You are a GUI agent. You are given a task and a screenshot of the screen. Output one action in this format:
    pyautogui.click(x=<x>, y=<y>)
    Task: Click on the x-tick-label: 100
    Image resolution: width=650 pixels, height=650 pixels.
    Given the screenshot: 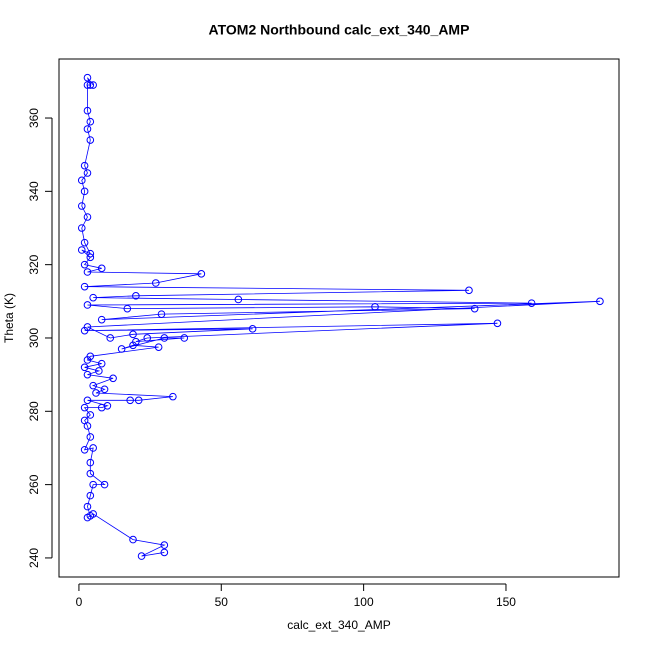 What is the action you would take?
    pyautogui.click(x=364, y=602)
    